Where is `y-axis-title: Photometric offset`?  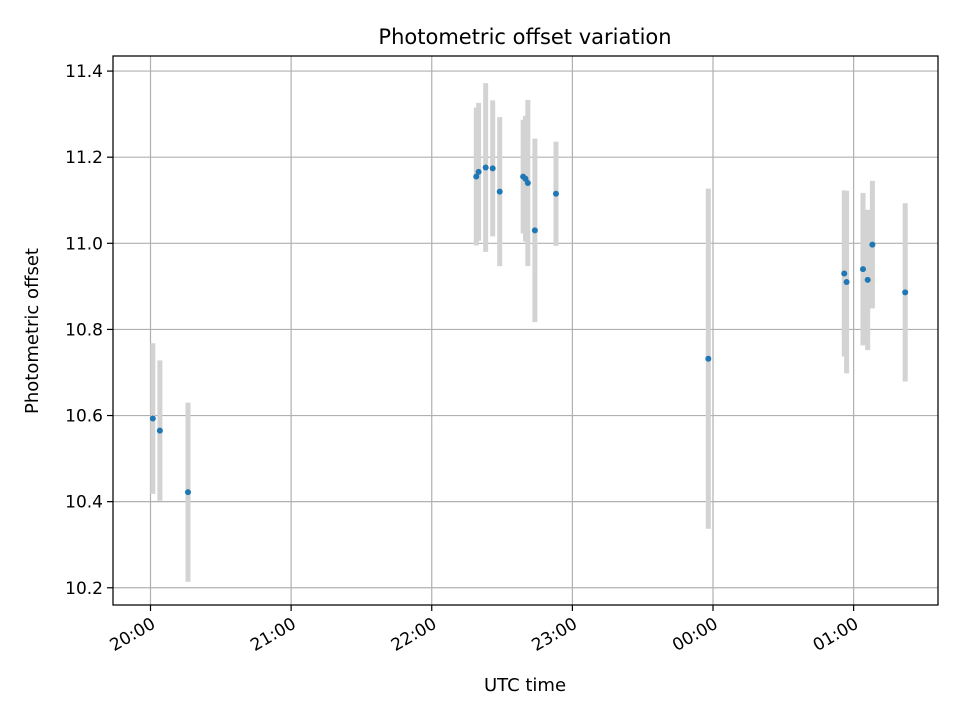 y-axis-title: Photometric offset is located at coordinates (32, 331).